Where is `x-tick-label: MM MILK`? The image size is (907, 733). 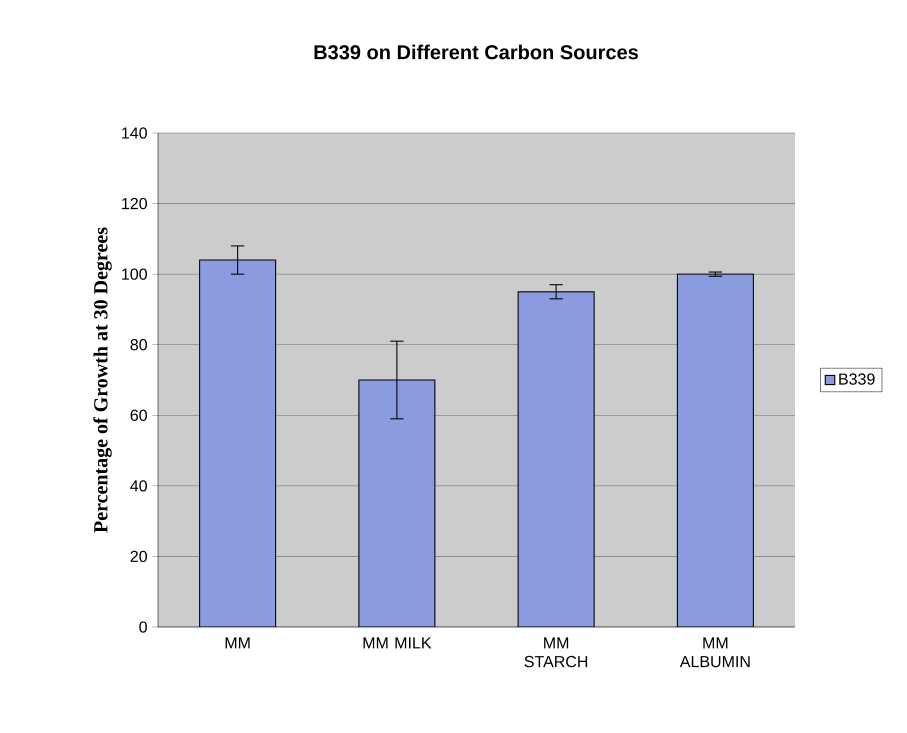 x-tick-label: MM MILK is located at coordinates (398, 642).